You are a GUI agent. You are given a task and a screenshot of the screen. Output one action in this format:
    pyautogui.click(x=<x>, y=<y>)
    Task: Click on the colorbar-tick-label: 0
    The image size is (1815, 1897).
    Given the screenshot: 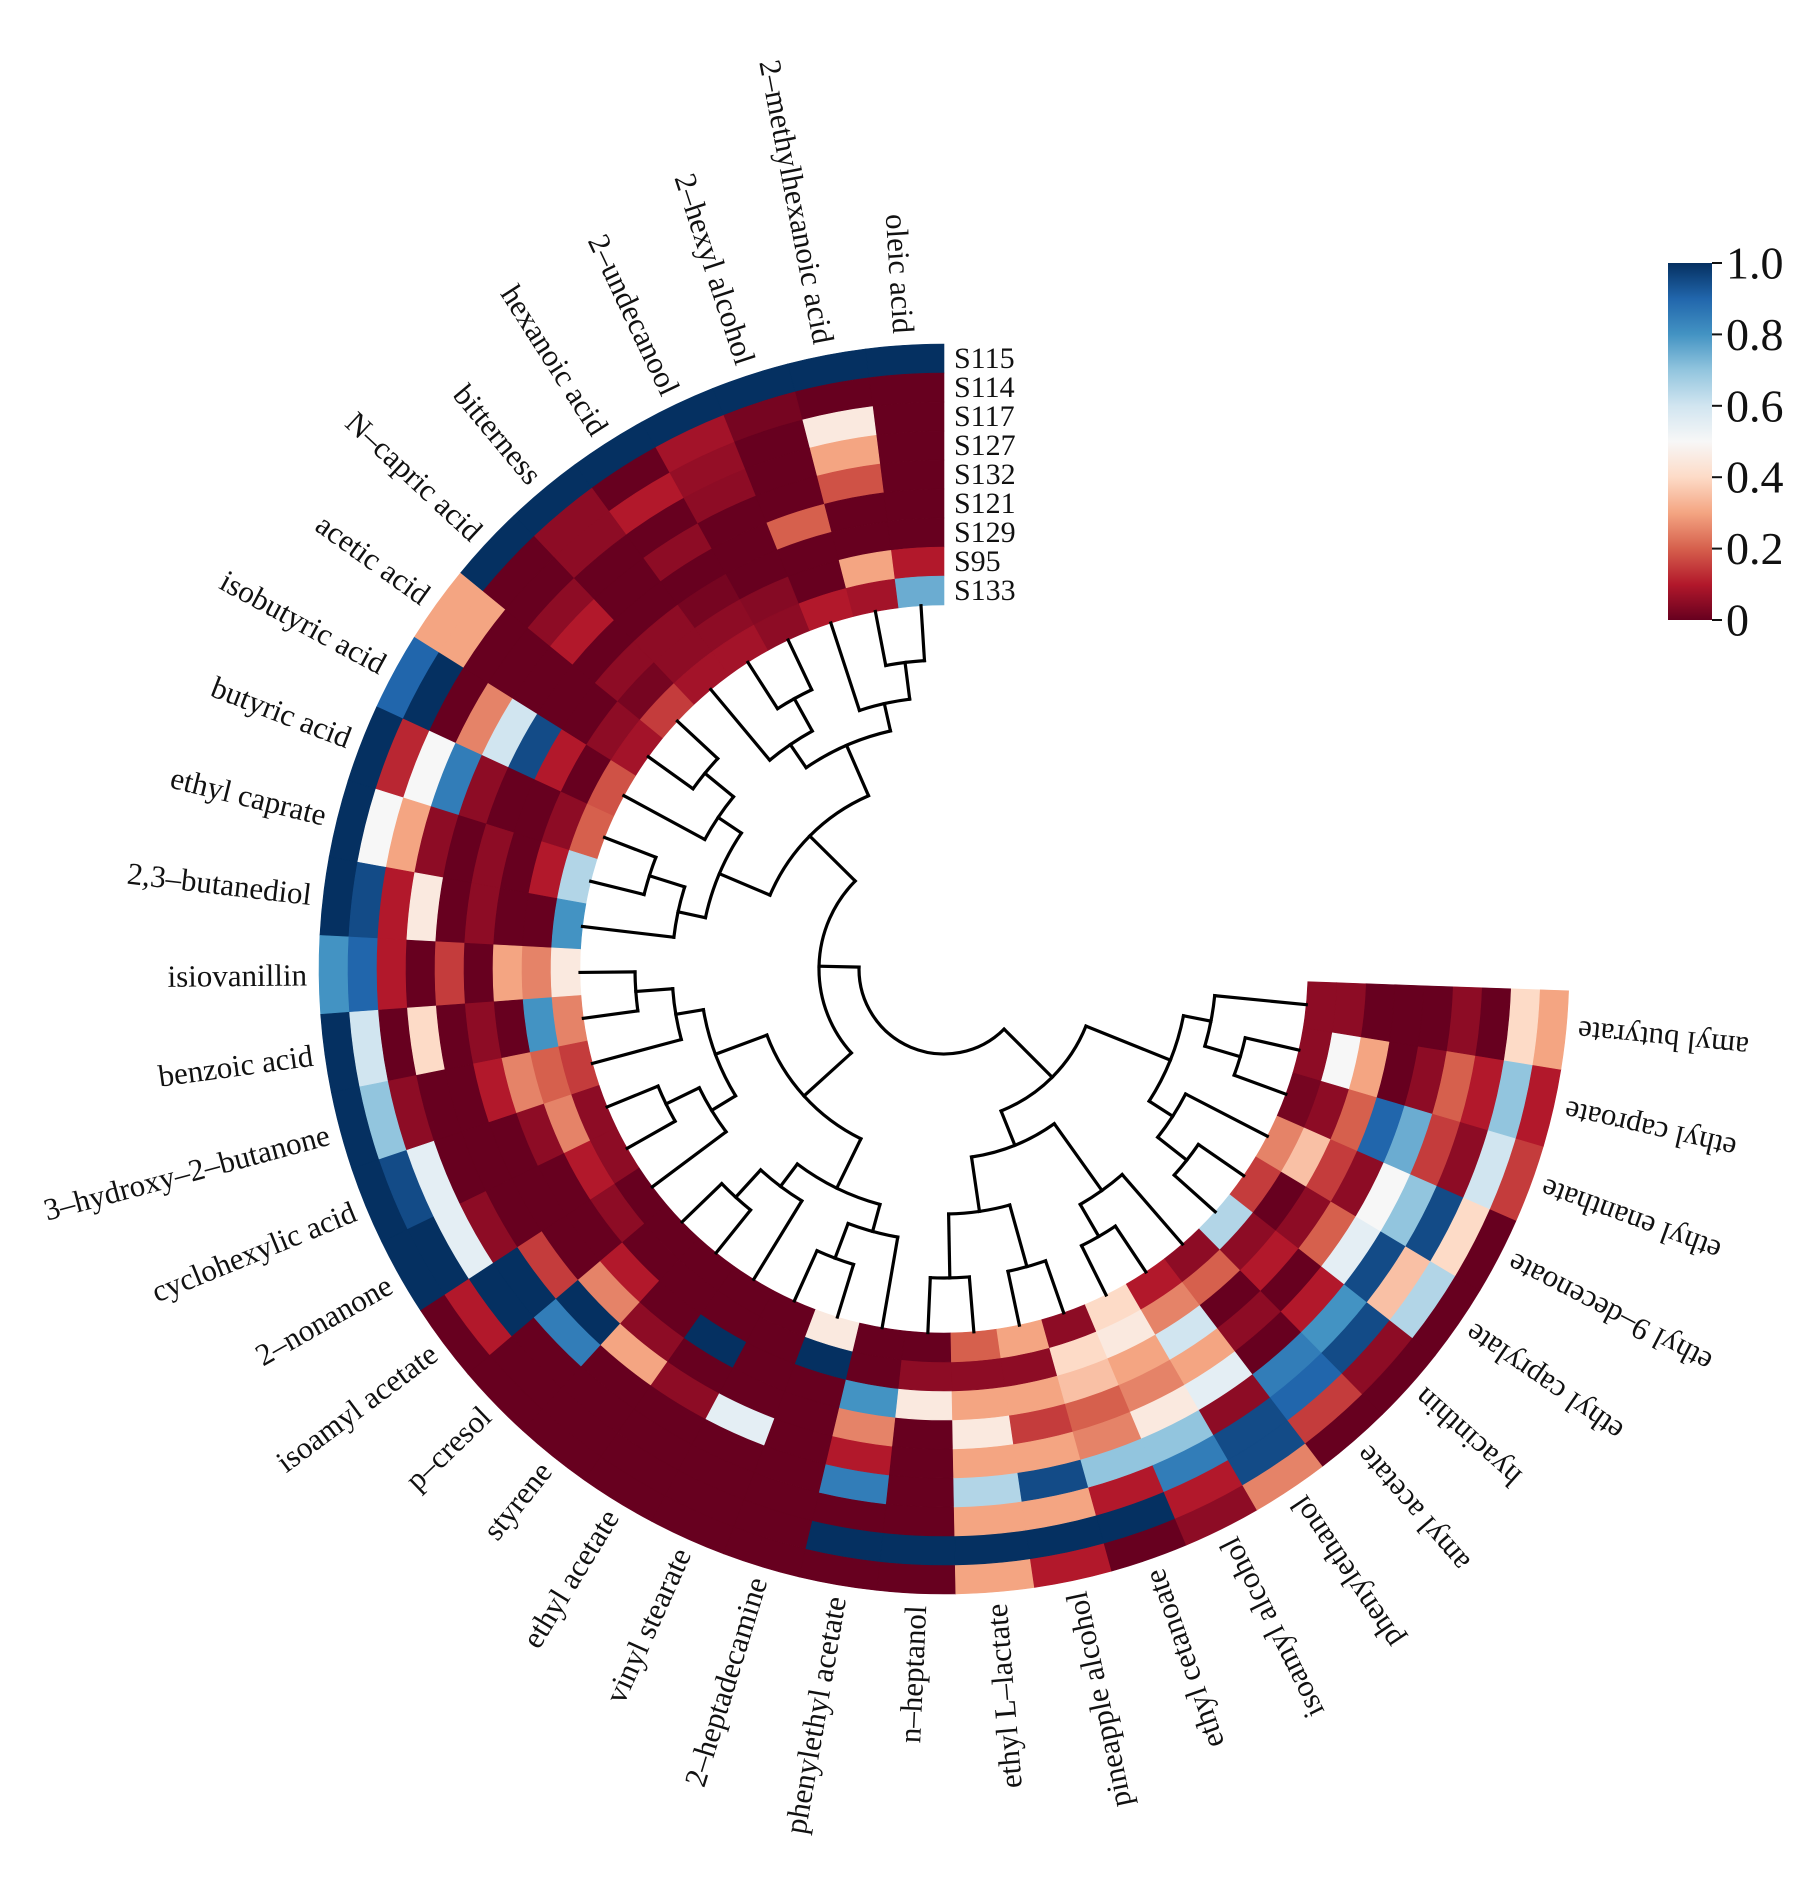 What is the action you would take?
    pyautogui.click(x=1737, y=620)
    